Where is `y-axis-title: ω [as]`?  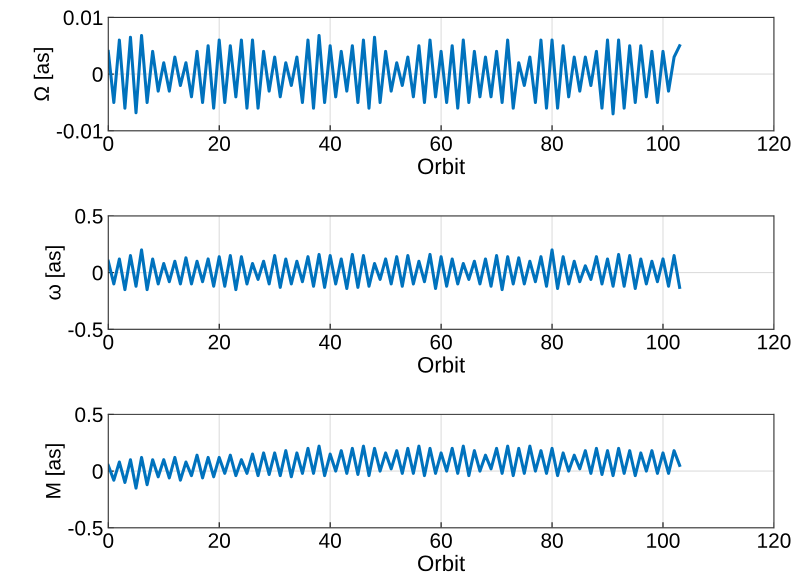
y-axis-title: ω [as] is located at coordinates (55, 273).